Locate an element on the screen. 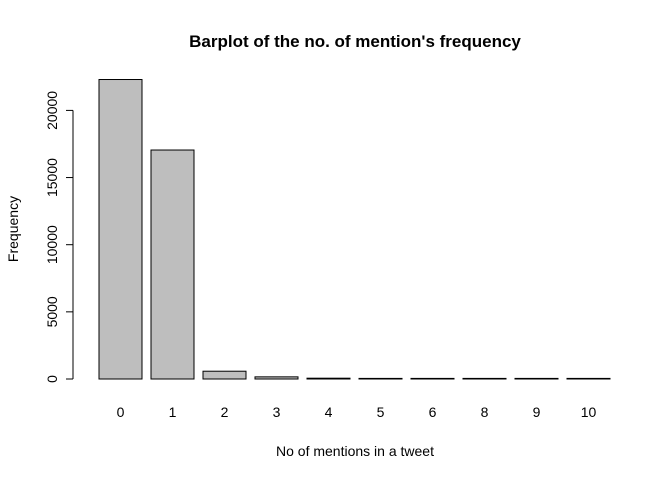 This screenshot has height=480, width=672. y-axis-label: Frequency is located at coordinates (13, 229).